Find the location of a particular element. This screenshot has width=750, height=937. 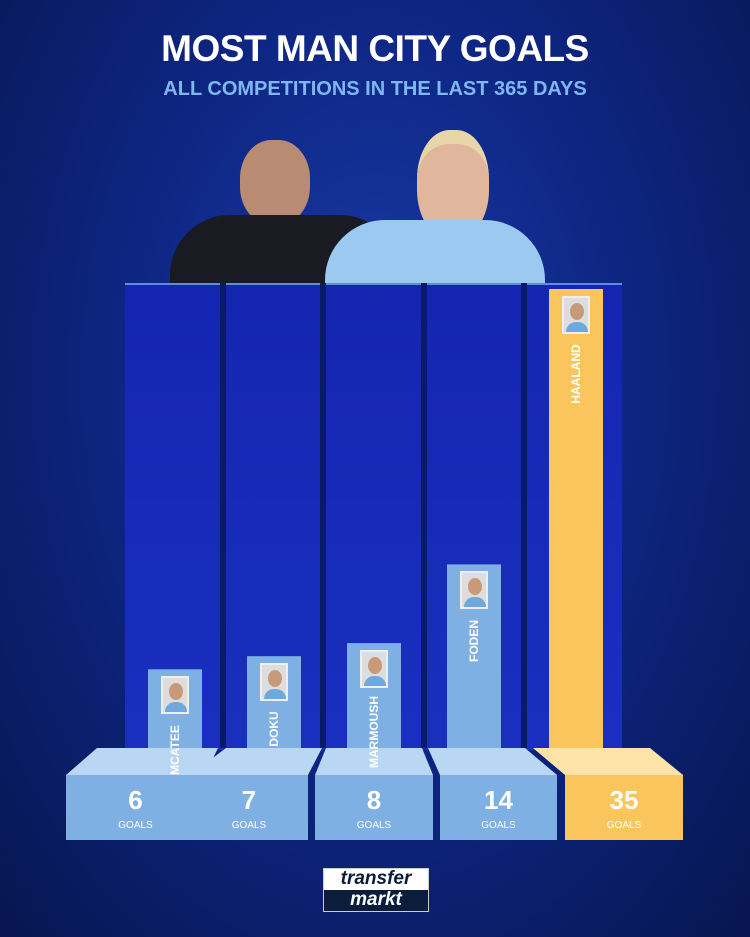

value-label: 7 is located at coordinates (249, 800).